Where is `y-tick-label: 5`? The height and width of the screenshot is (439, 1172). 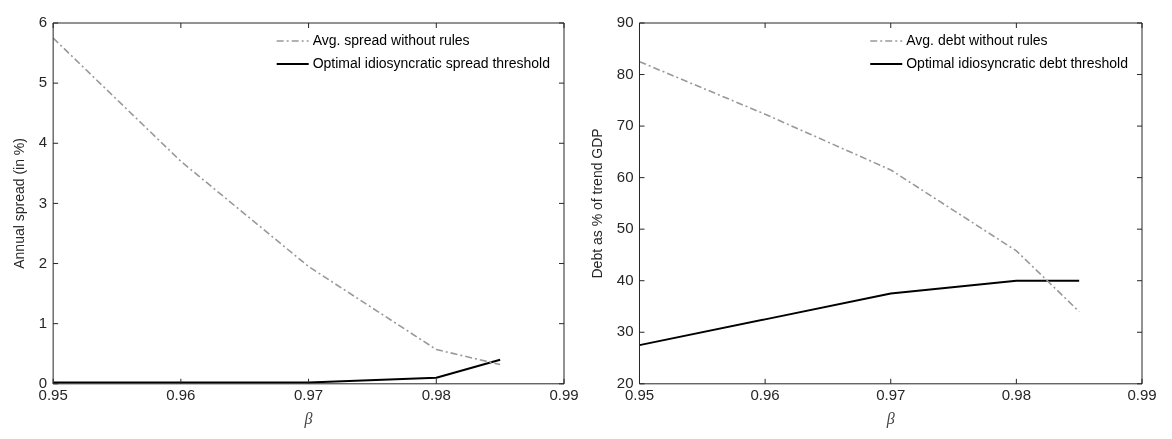
y-tick-label: 5 is located at coordinates (43, 82).